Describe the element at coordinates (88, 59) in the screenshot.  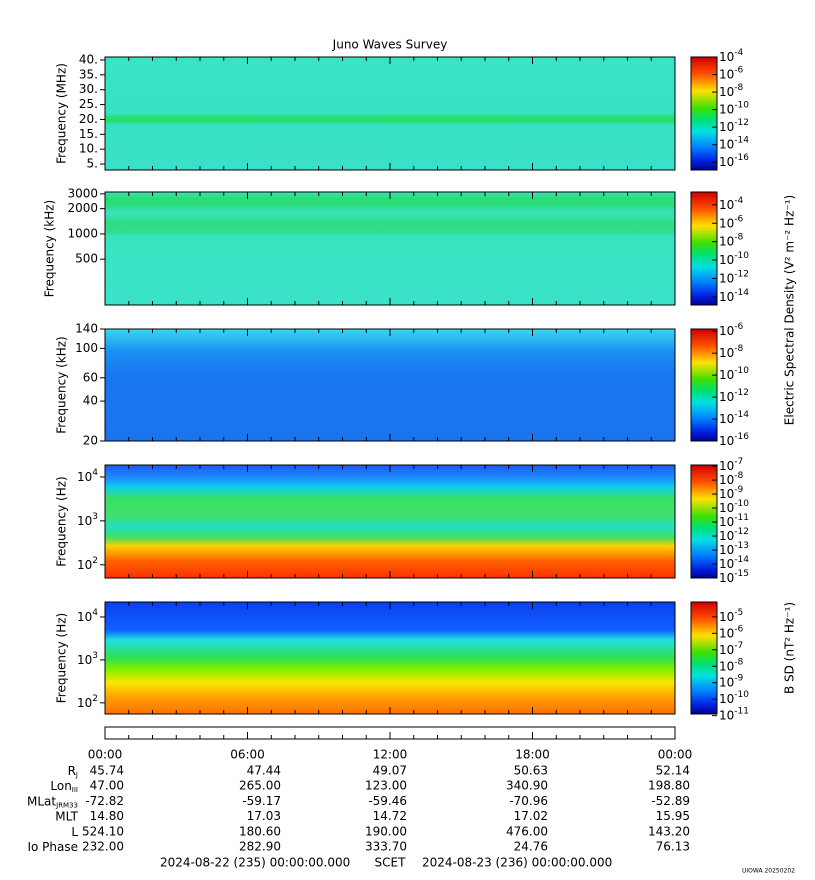
I see `y-tick-label: 40.` at that location.